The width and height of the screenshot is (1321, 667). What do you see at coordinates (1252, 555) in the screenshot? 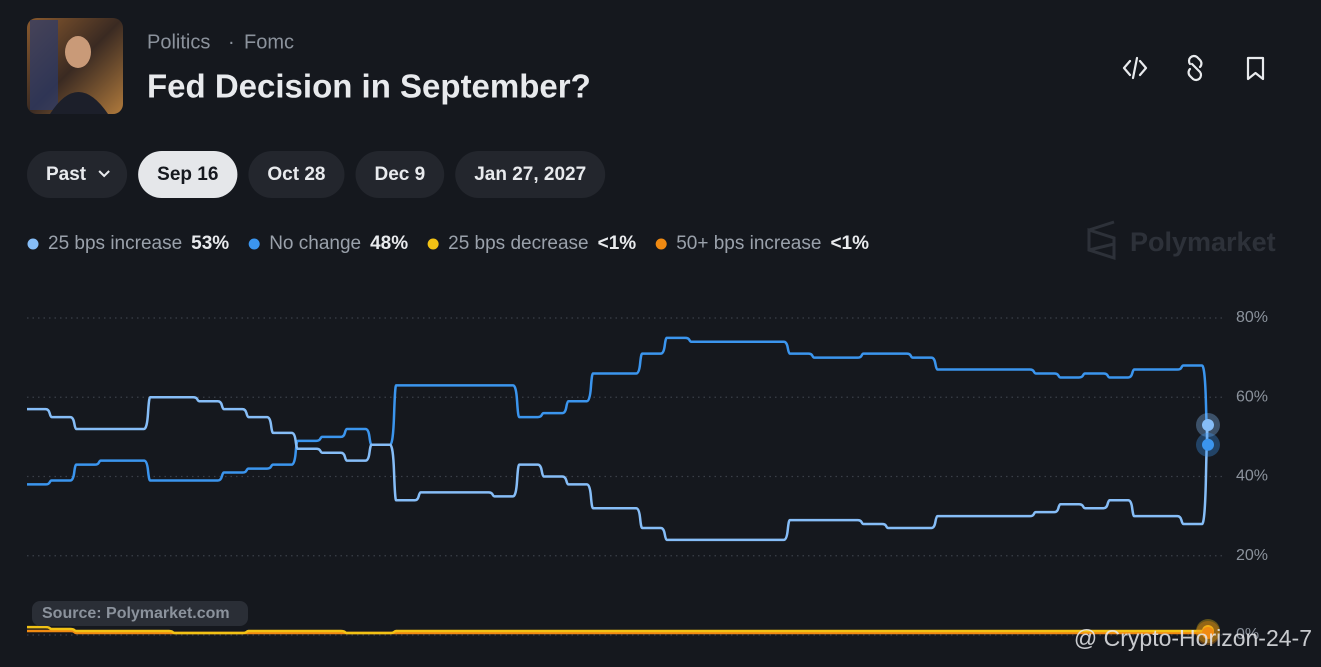
I see `y-tick-label: 20%` at bounding box center [1252, 555].